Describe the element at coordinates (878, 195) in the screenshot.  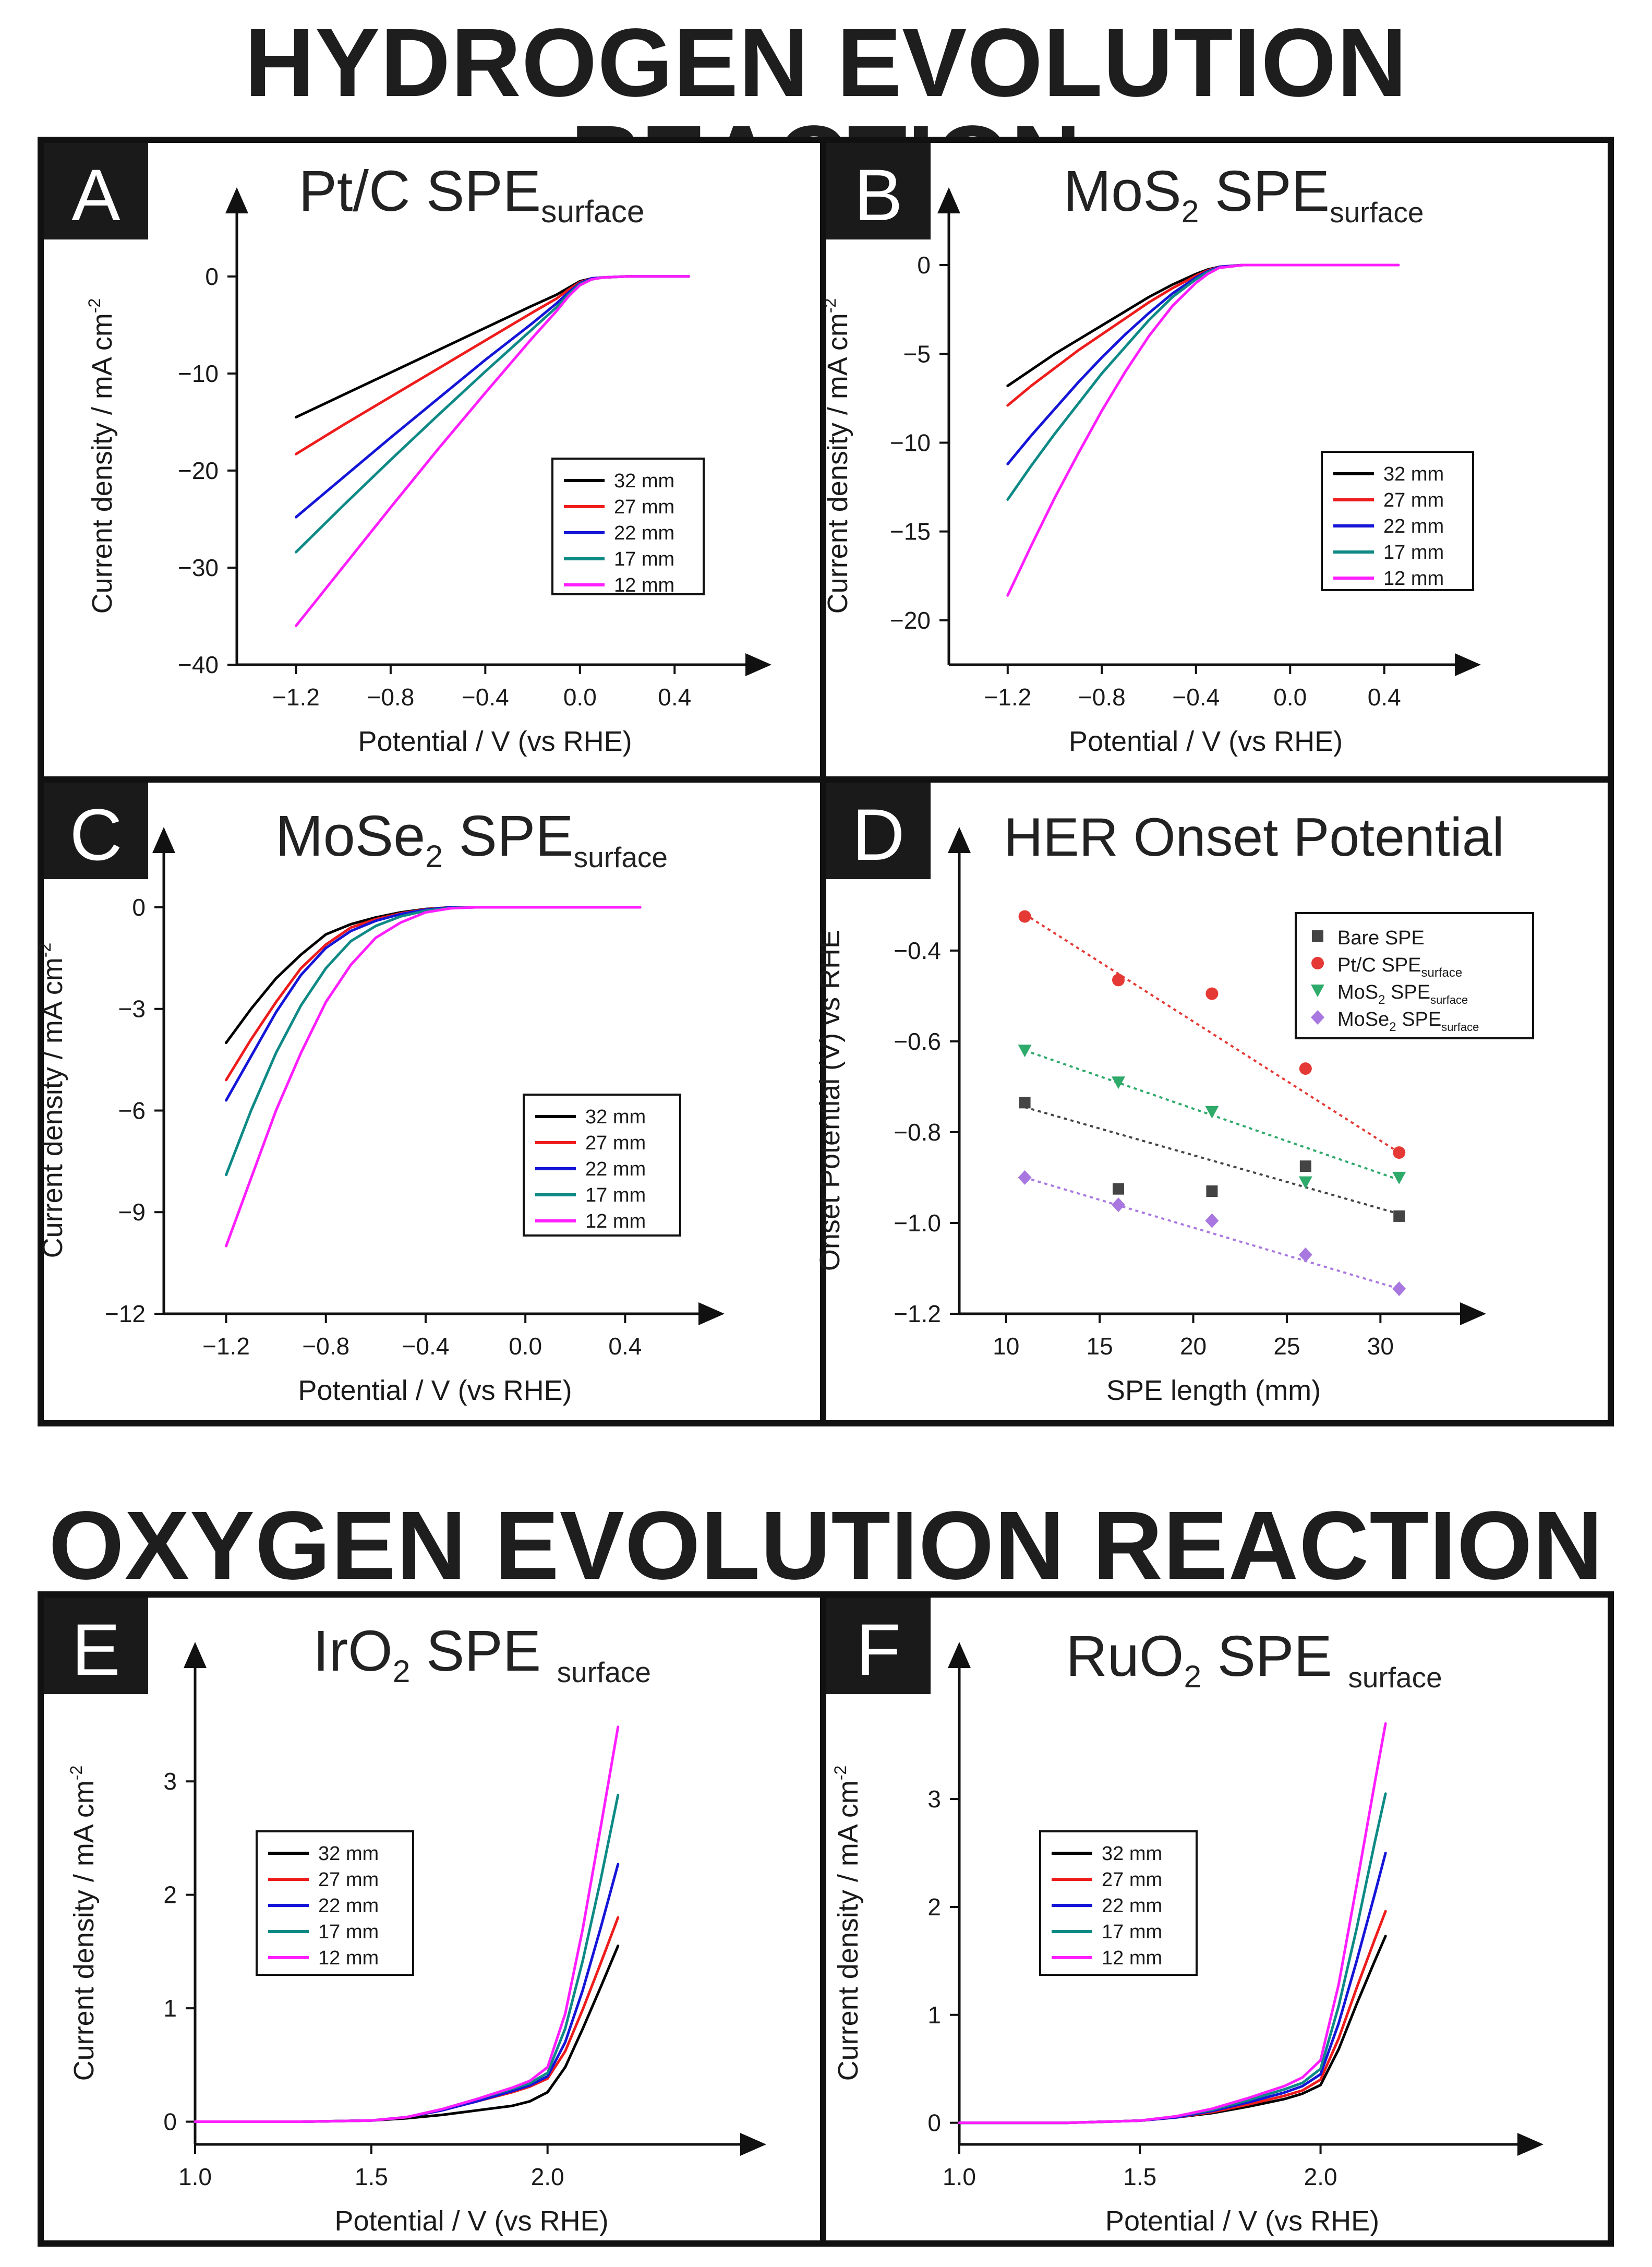
I see `panel-letter: B` at that location.